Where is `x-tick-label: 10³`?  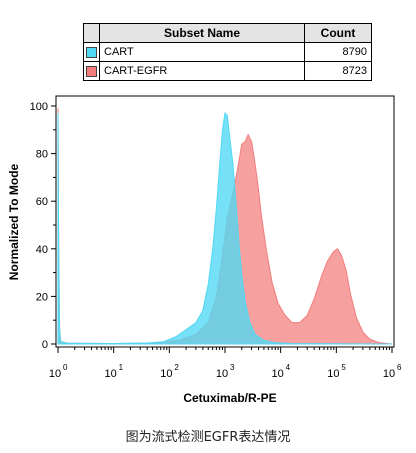 x-tick-label: 10³ is located at coordinates (225, 371).